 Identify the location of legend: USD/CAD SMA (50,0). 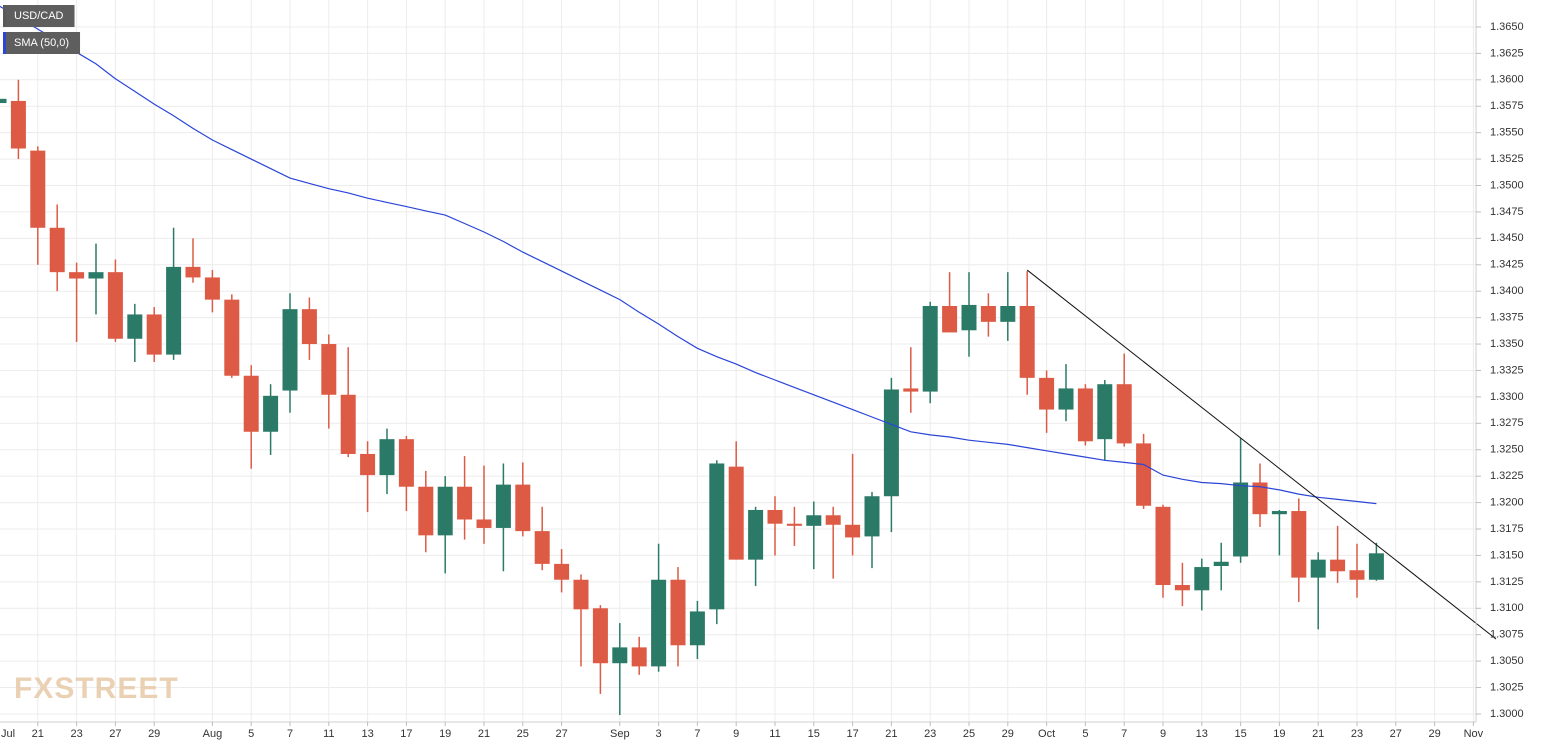
(42, 29).